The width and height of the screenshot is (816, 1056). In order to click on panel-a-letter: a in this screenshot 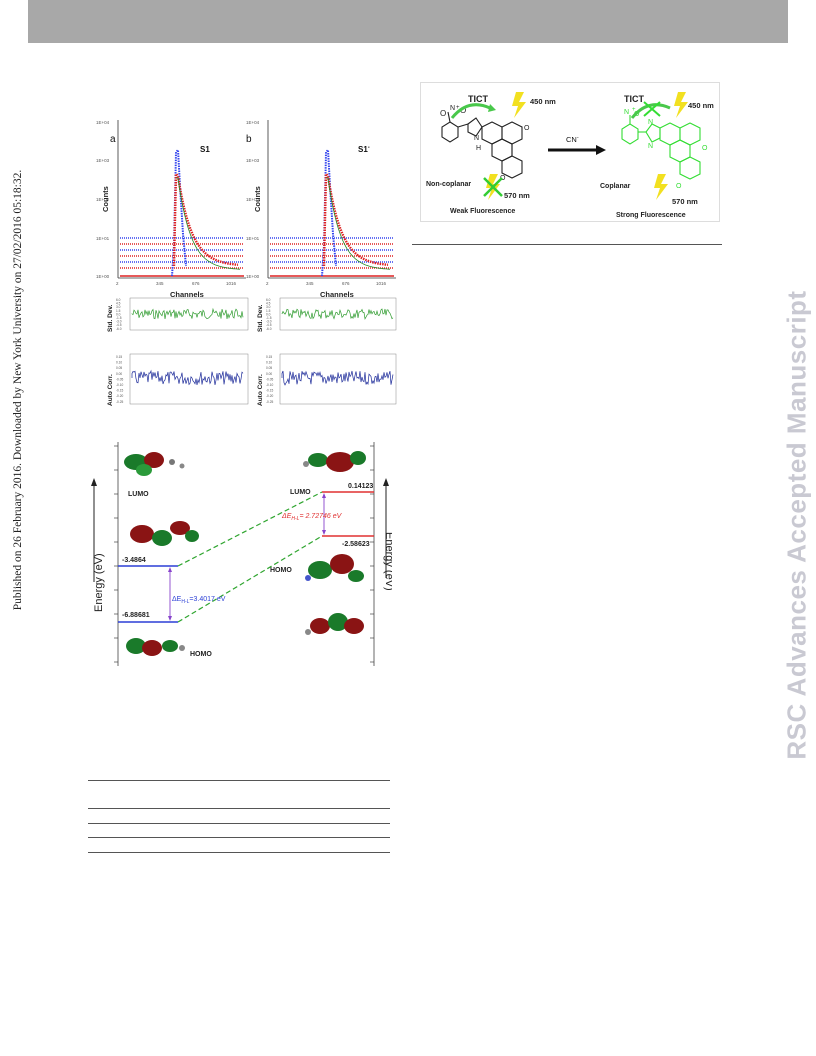, I will do `click(113, 139)`.